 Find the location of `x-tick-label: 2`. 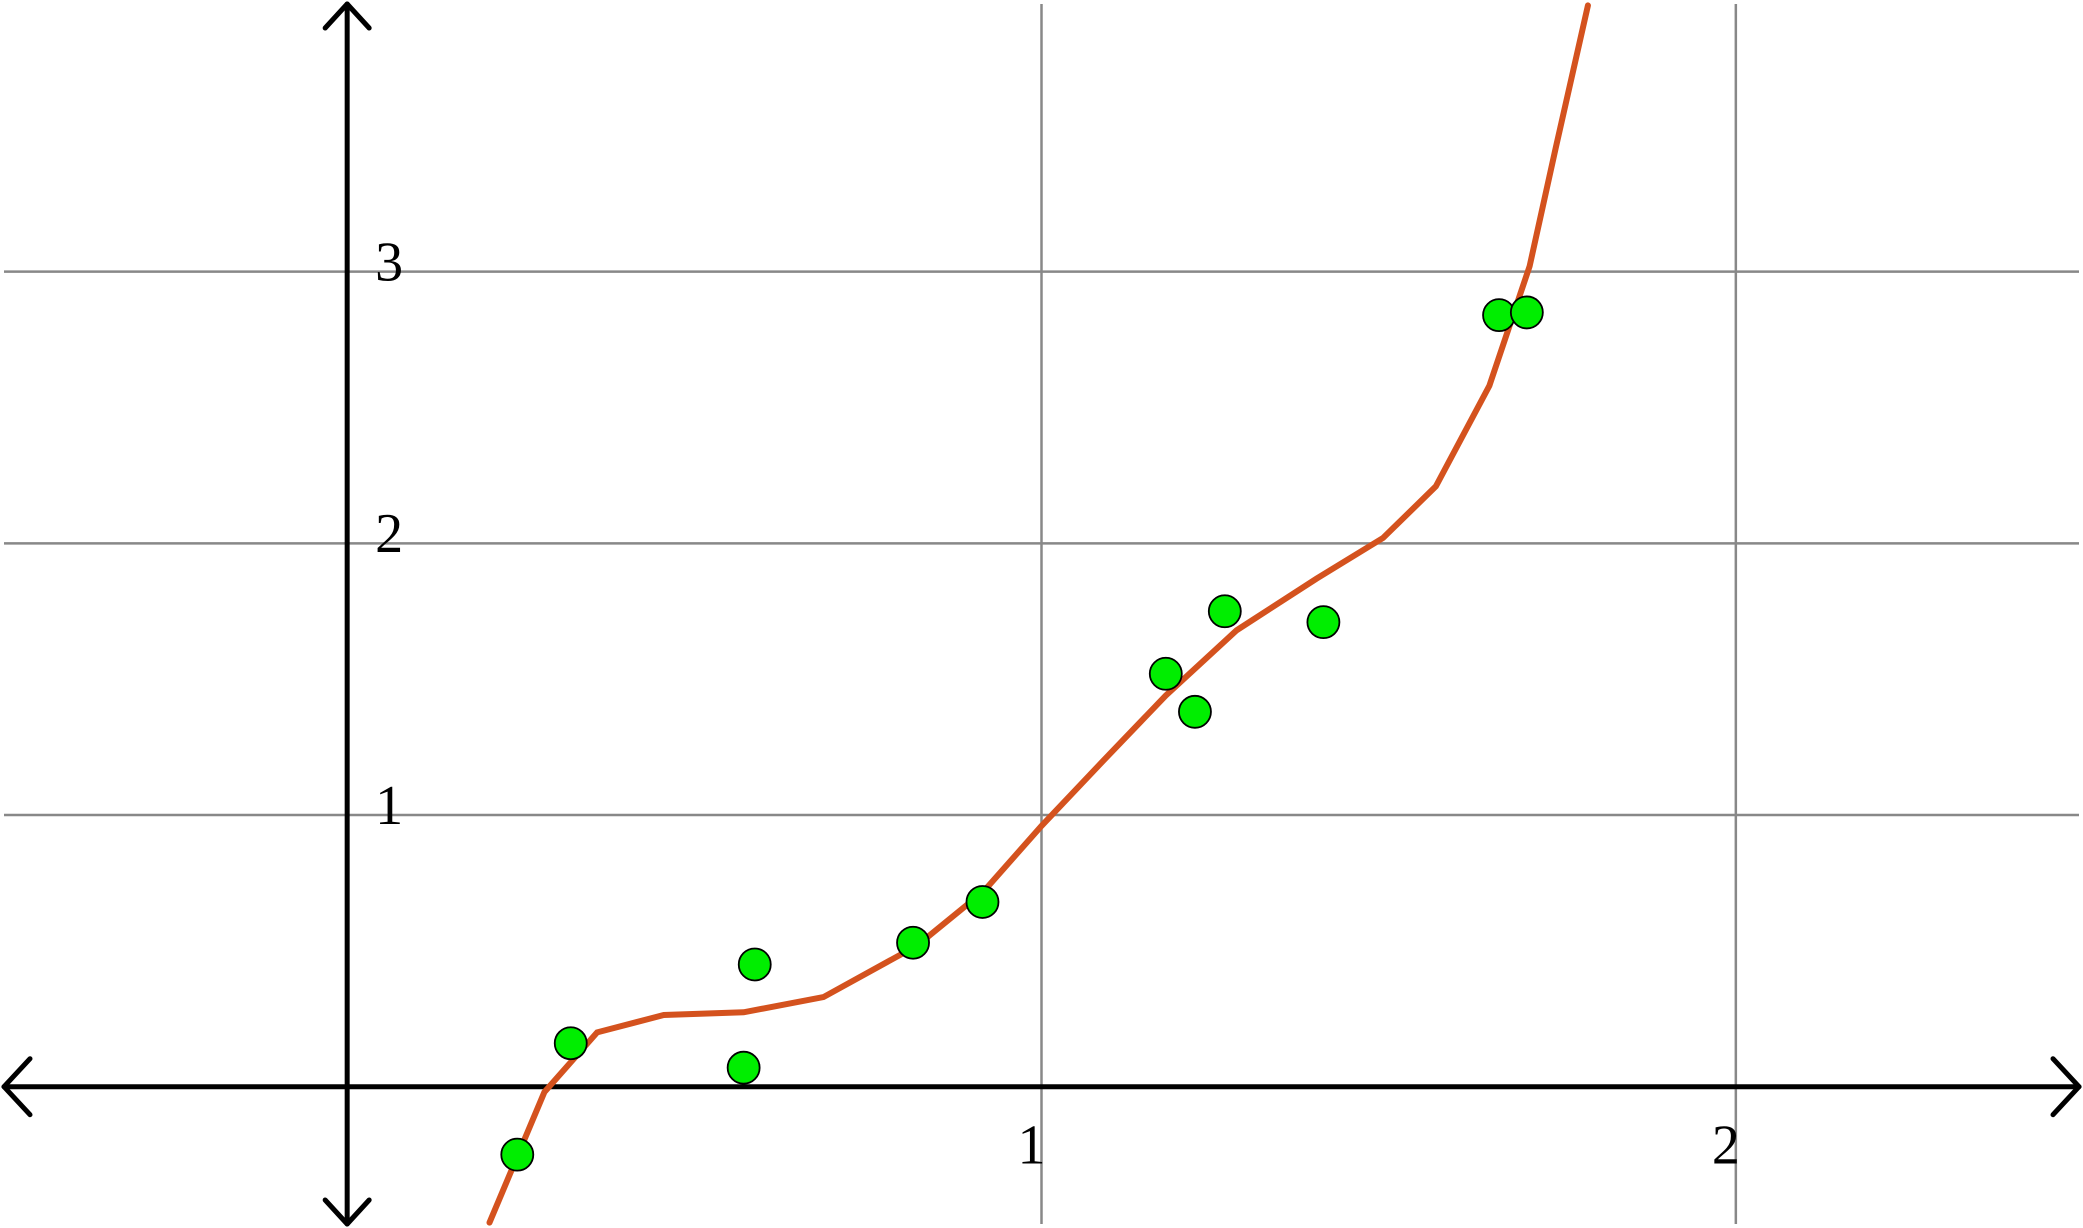

x-tick-label: 2 is located at coordinates (1726, 1146).